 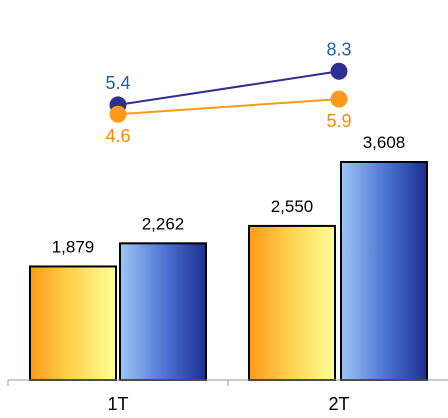 I want to click on bar-2T-orange, so click(x=292, y=302).